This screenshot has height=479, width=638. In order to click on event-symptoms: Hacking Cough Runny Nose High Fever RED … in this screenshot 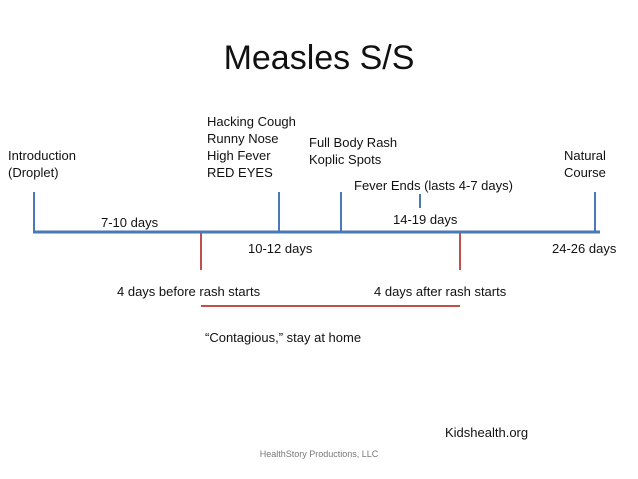, I will do `click(251, 147)`.